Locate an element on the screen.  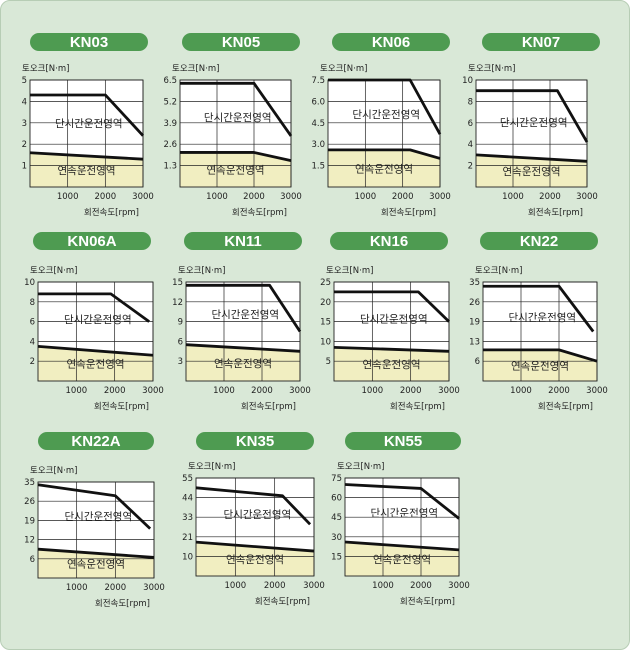
chart-title: KN07 is located at coordinates (541, 42).